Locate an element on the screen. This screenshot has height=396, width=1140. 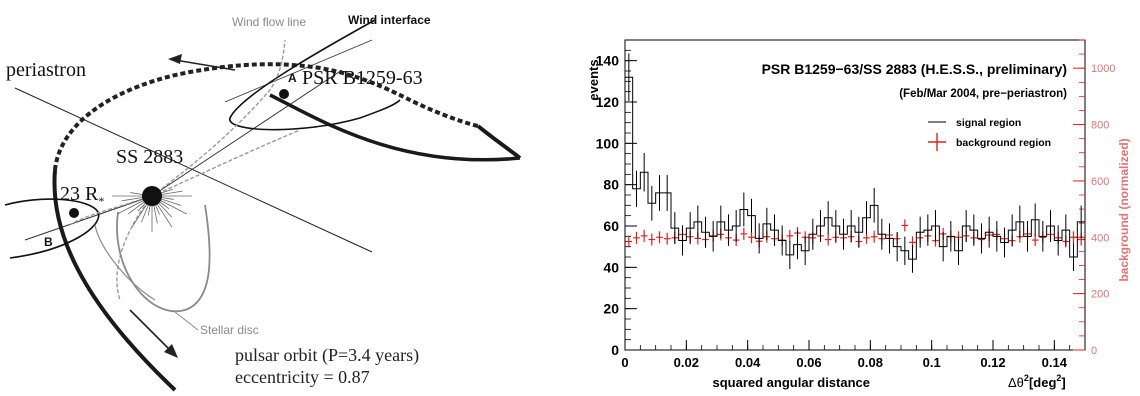
y-axis-ticks: 0 20 40 60 80 100 120 140 is located at coordinates (616, 198).